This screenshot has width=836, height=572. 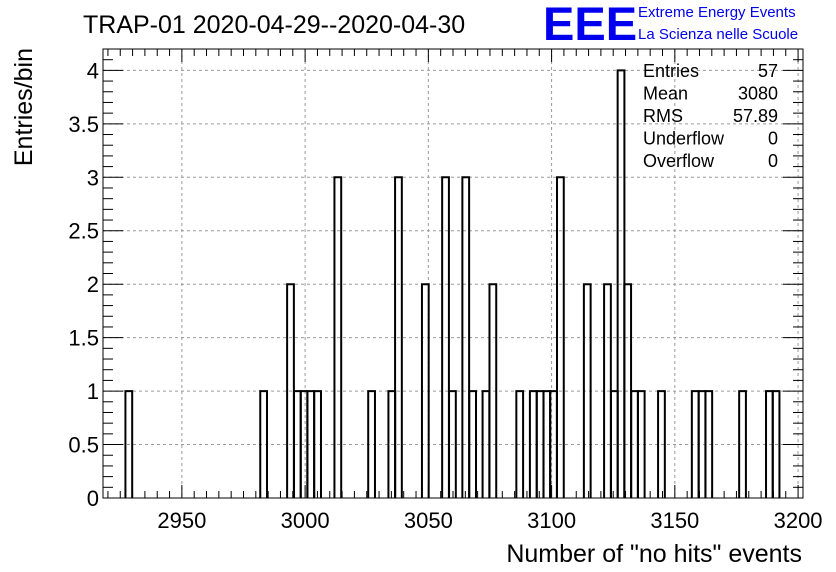 What do you see at coordinates (671, 71) in the screenshot?
I see `stats-label: Entries` at bounding box center [671, 71].